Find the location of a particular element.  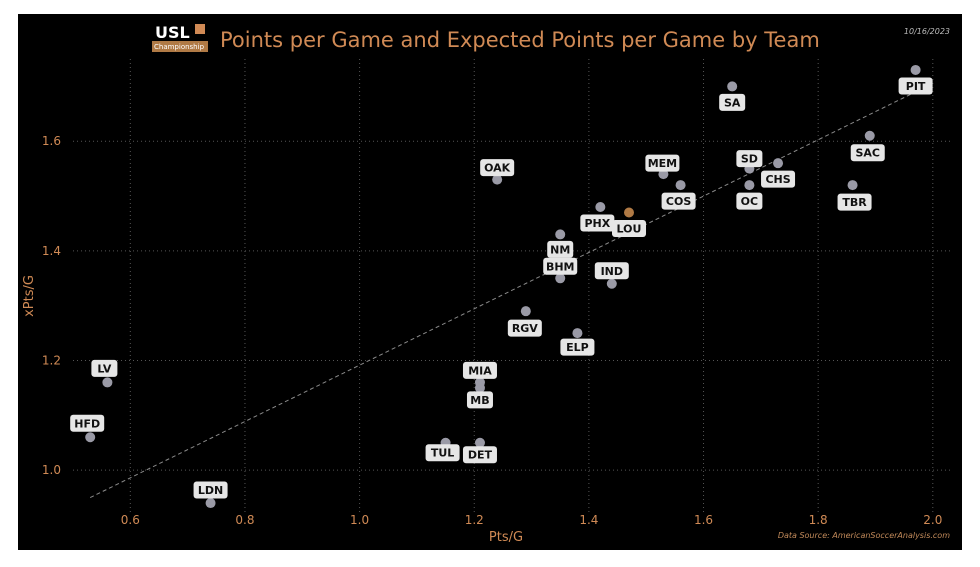

usl-logo: USL Championship is located at coordinates (180, 37).